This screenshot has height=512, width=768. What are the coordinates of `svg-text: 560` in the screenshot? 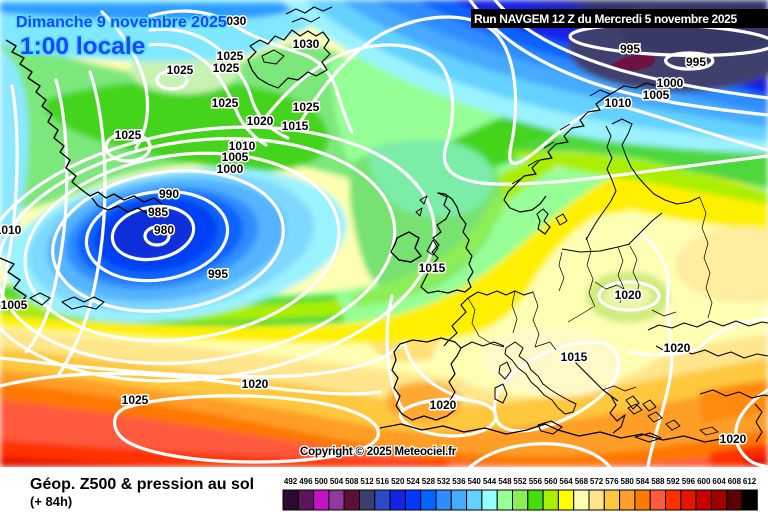 It's located at (551, 481).